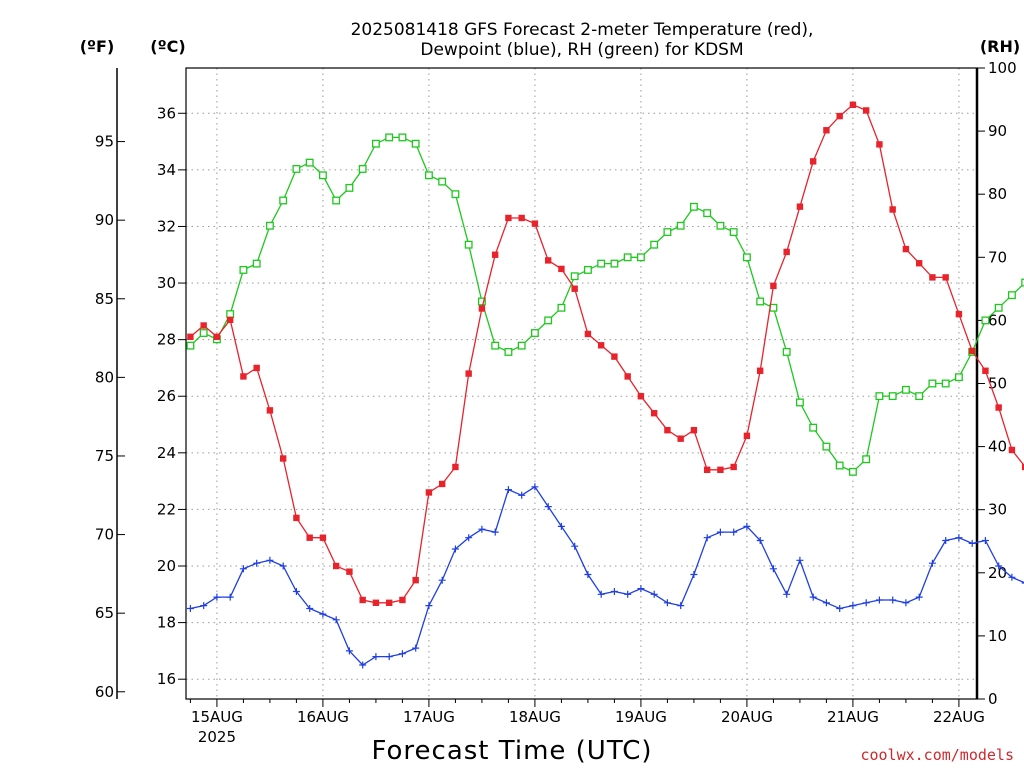  I want to click on celsius-tick-label: 28, so click(166, 340).